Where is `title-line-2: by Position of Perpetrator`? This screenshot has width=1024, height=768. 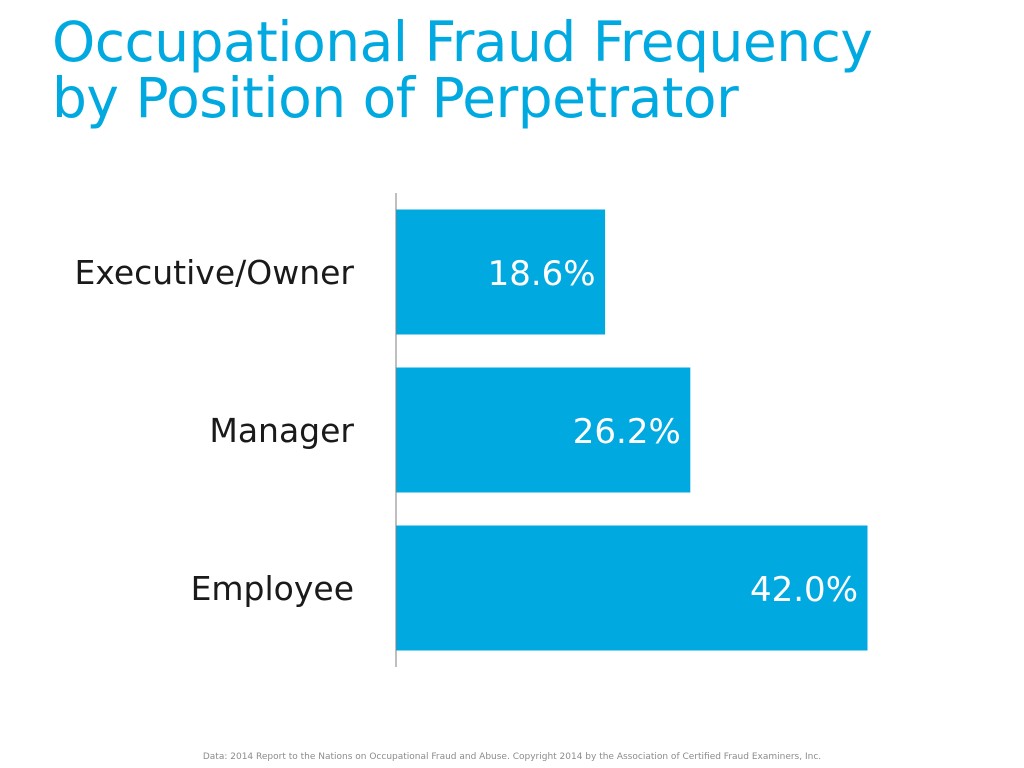 title-line-2: by Position of Perpetrator is located at coordinates (395, 98).